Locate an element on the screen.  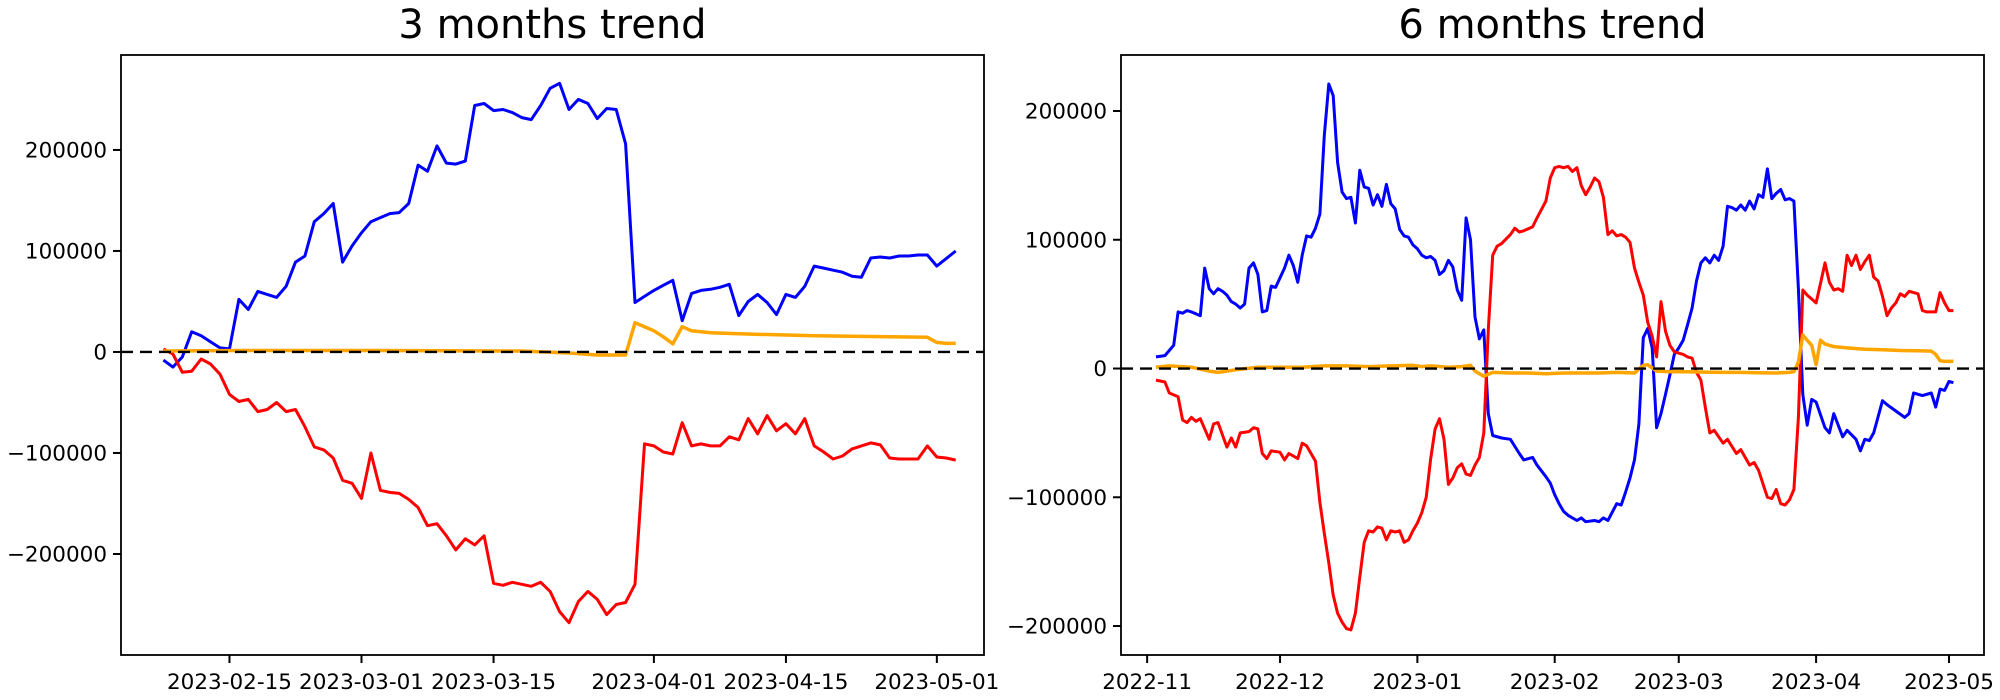
x-tick-label: 2023-03 is located at coordinates (1679, 682).